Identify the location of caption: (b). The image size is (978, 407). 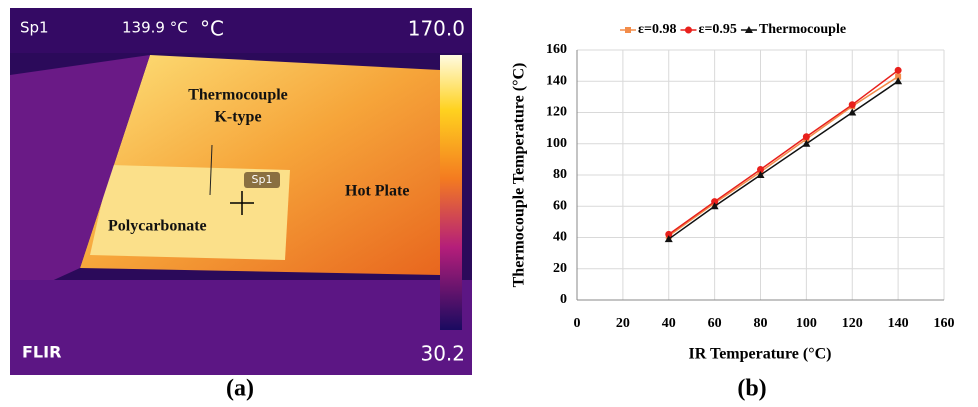
(751, 389).